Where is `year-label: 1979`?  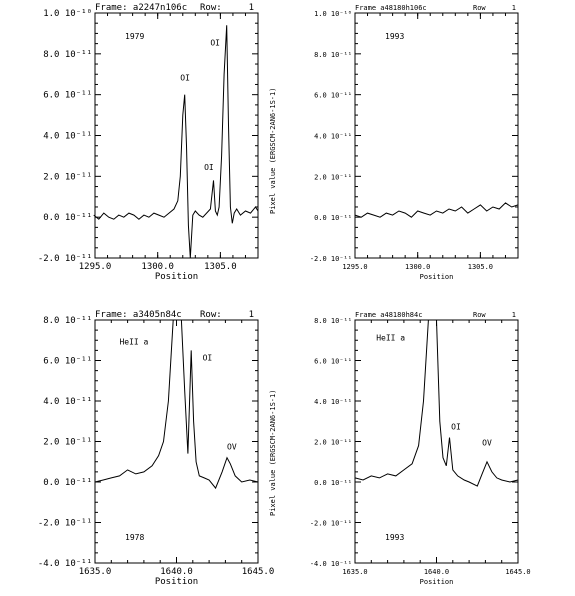 year-label: 1979 is located at coordinates (134, 36).